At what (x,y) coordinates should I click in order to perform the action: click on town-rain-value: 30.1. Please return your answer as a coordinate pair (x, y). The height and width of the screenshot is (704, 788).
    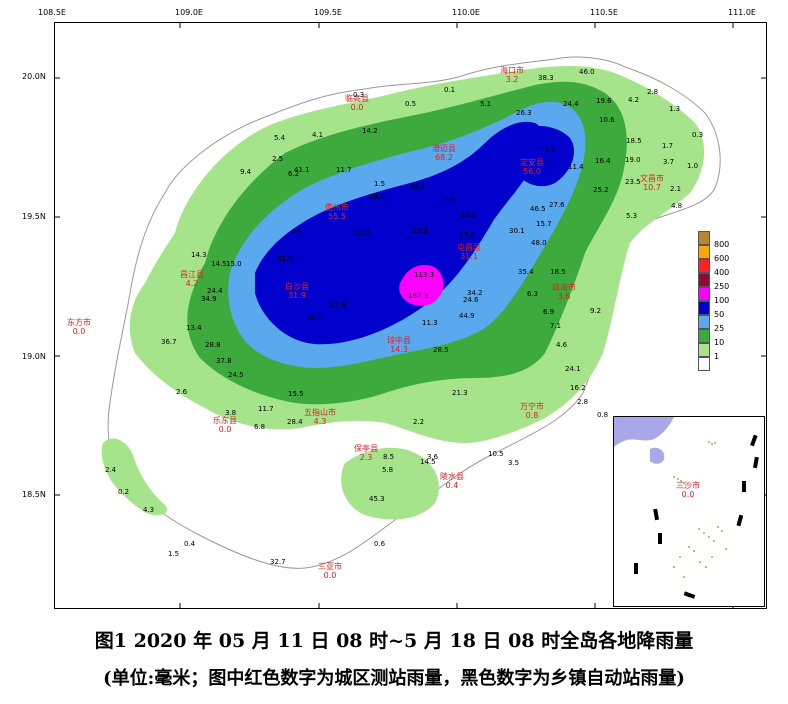
    Looking at the image, I should click on (517, 231).